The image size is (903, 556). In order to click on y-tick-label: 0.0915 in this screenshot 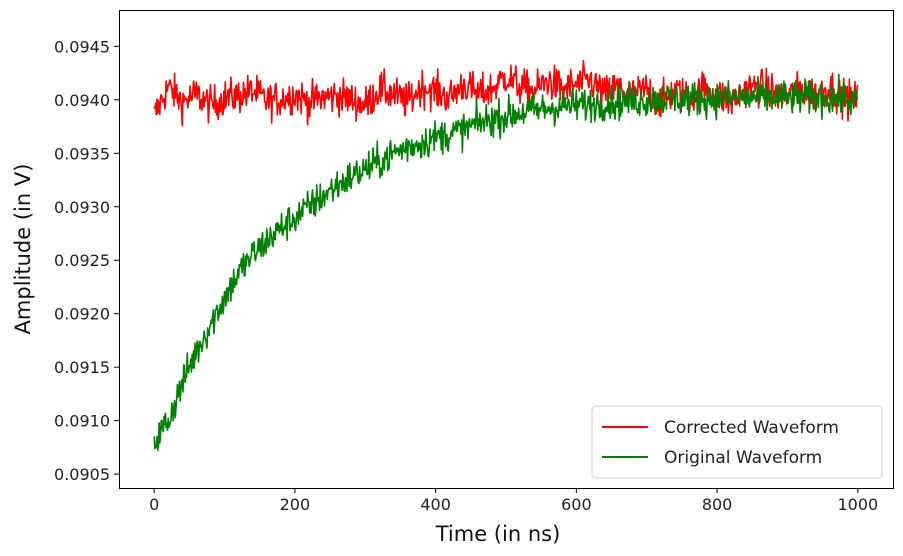, I will do `click(82, 367)`.